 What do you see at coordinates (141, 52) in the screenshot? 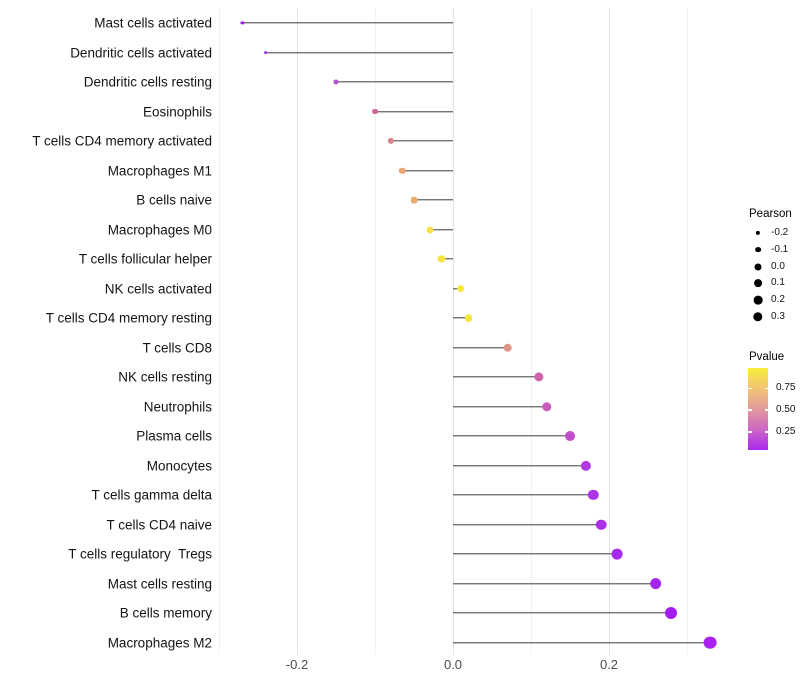
I see `category-label: Dendritic cells activated` at bounding box center [141, 52].